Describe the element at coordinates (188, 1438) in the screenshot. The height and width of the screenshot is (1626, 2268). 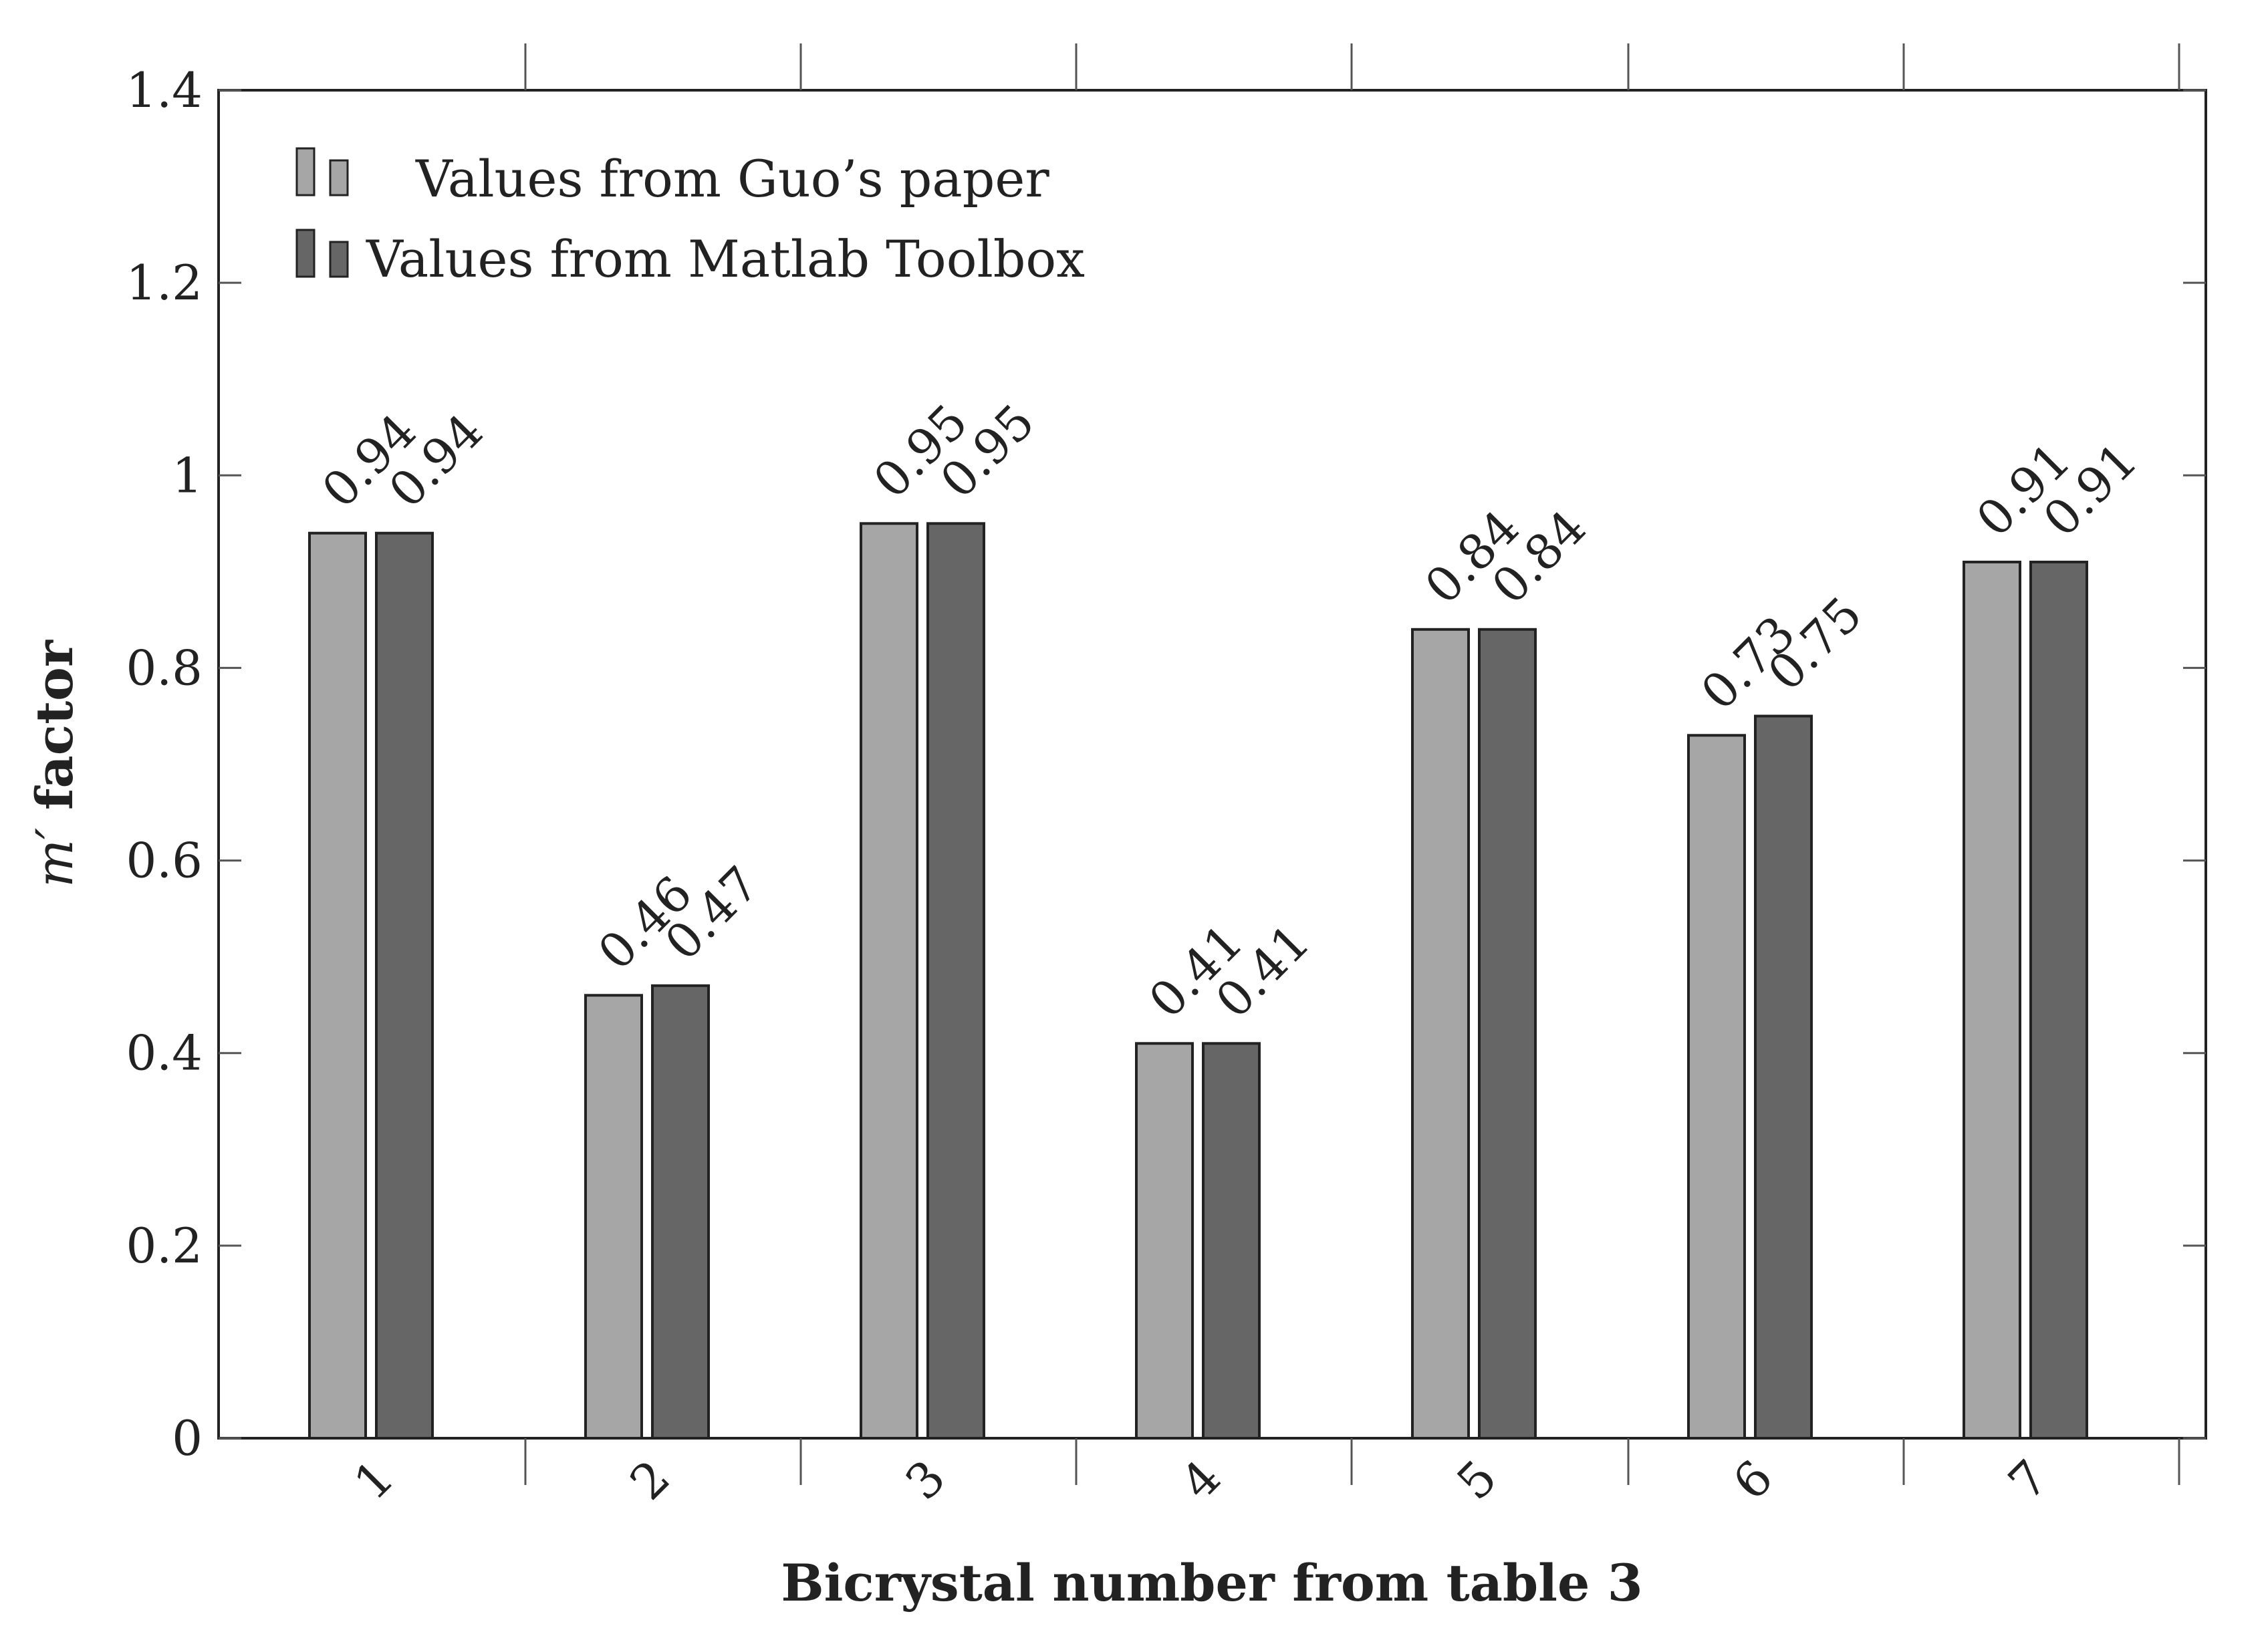
I see `y-tick-label: 0` at that location.